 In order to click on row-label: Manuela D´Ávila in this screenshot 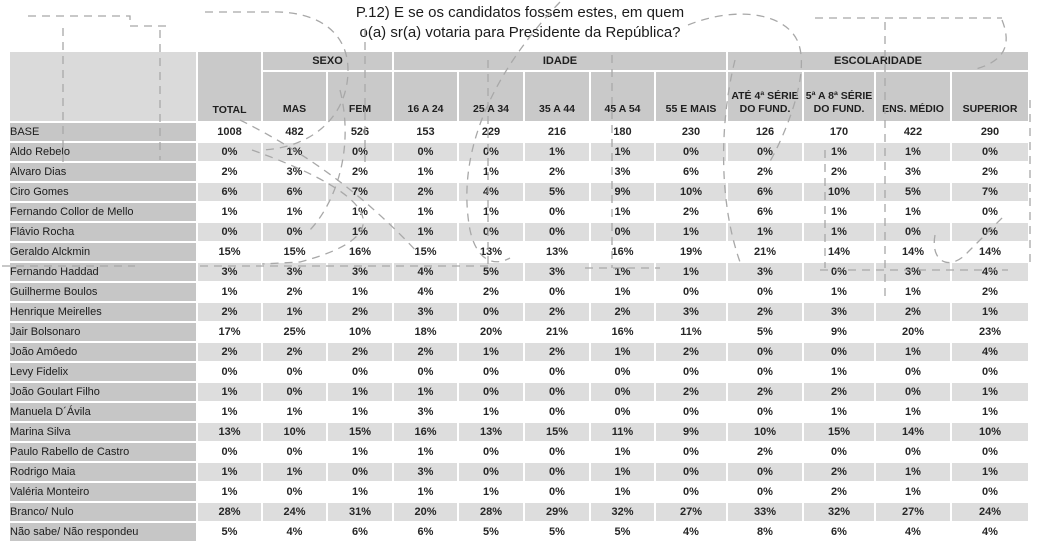, I will do `click(103, 412)`.